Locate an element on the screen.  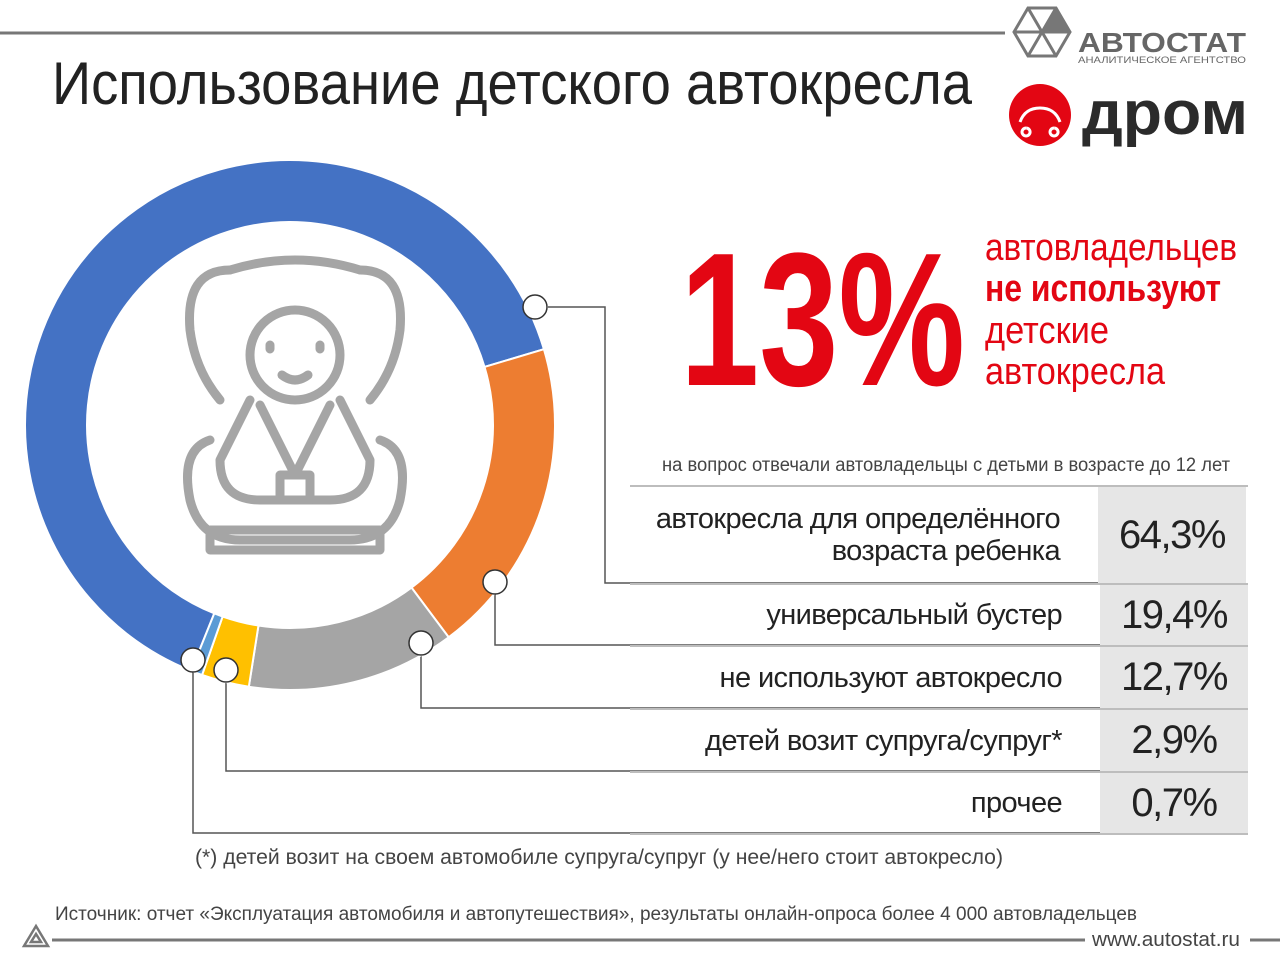
table-row: детей возит супруга/супруг* 2,9% is located at coordinates (939, 741).